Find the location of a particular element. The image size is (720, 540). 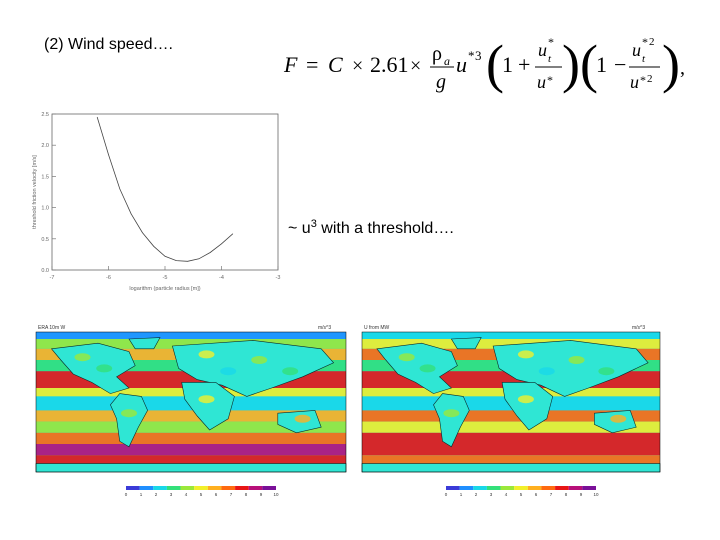

threshold-note: ~ u3 with a threshold…. is located at coordinates (371, 228).